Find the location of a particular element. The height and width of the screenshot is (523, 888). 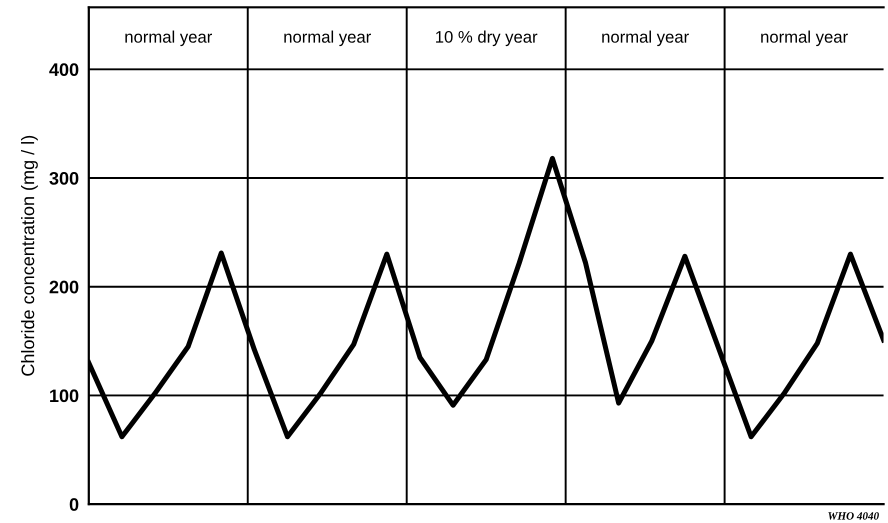

y-tick-label: 0 is located at coordinates (74, 504).